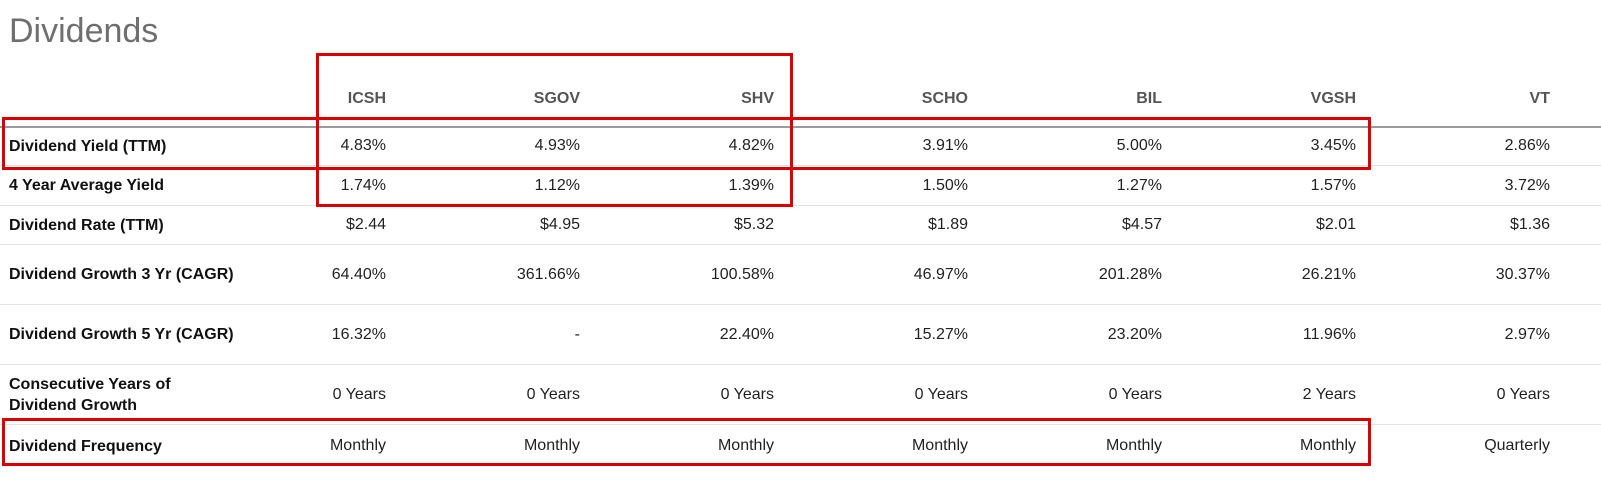 This screenshot has height=478, width=1601. Describe the element at coordinates (945, 185) in the screenshot. I see `table-cell: 1.50%` at that location.